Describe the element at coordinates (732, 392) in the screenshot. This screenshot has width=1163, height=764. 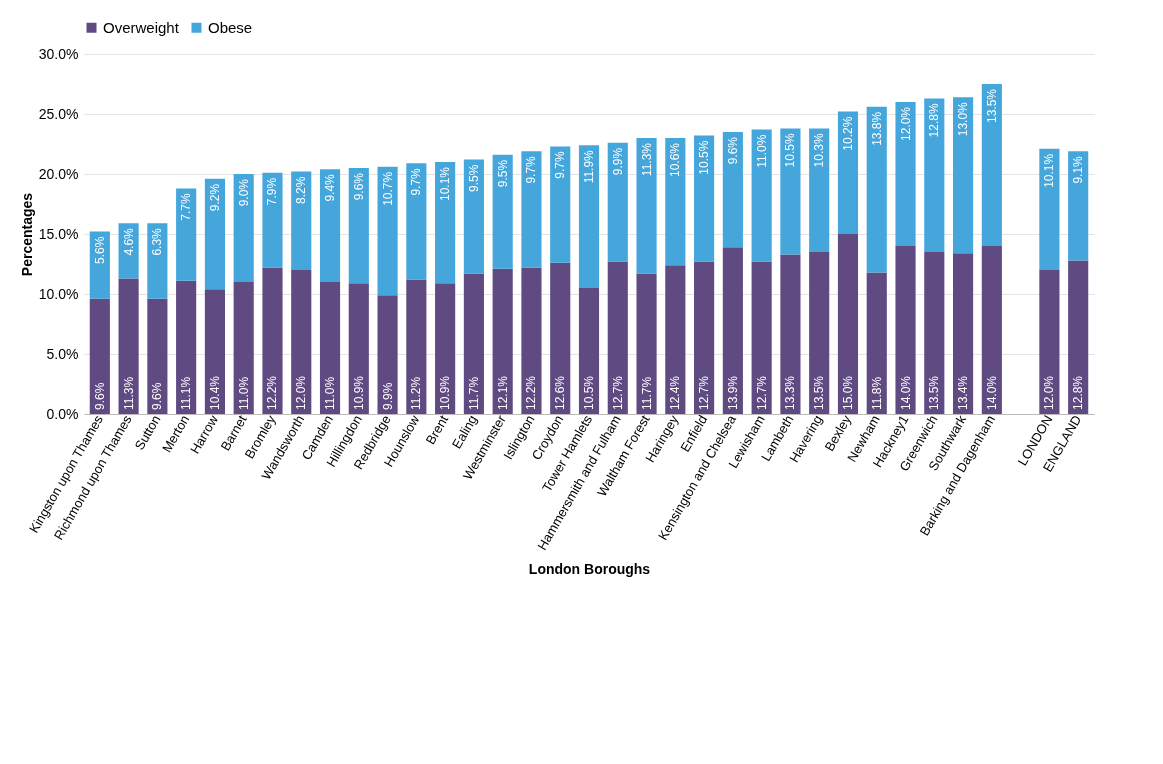
I see `data-label: 13.9%` at that location.